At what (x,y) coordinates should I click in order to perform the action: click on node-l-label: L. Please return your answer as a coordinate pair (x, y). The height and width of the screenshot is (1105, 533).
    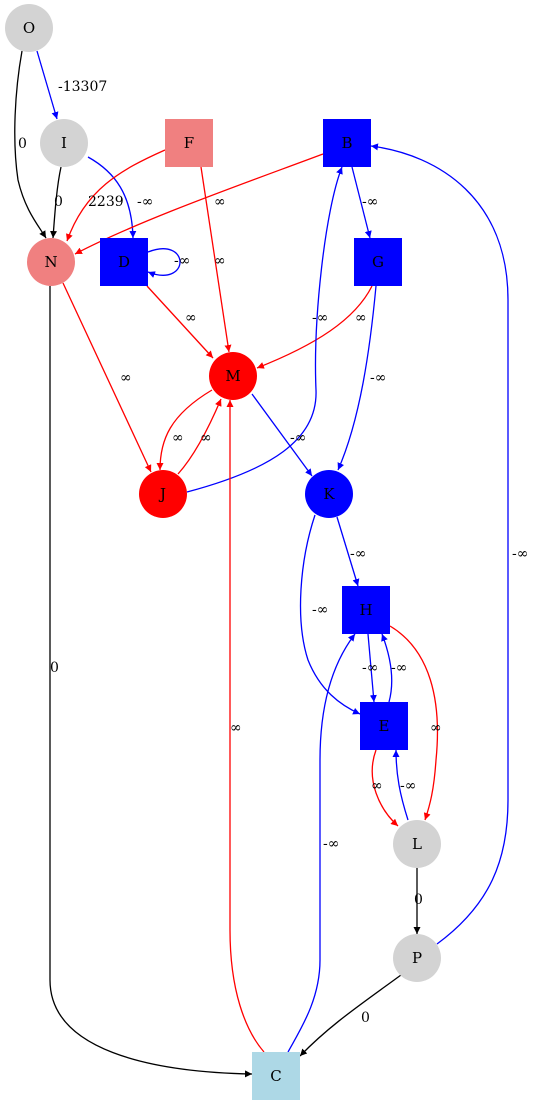
    Looking at the image, I should click on (417, 844).